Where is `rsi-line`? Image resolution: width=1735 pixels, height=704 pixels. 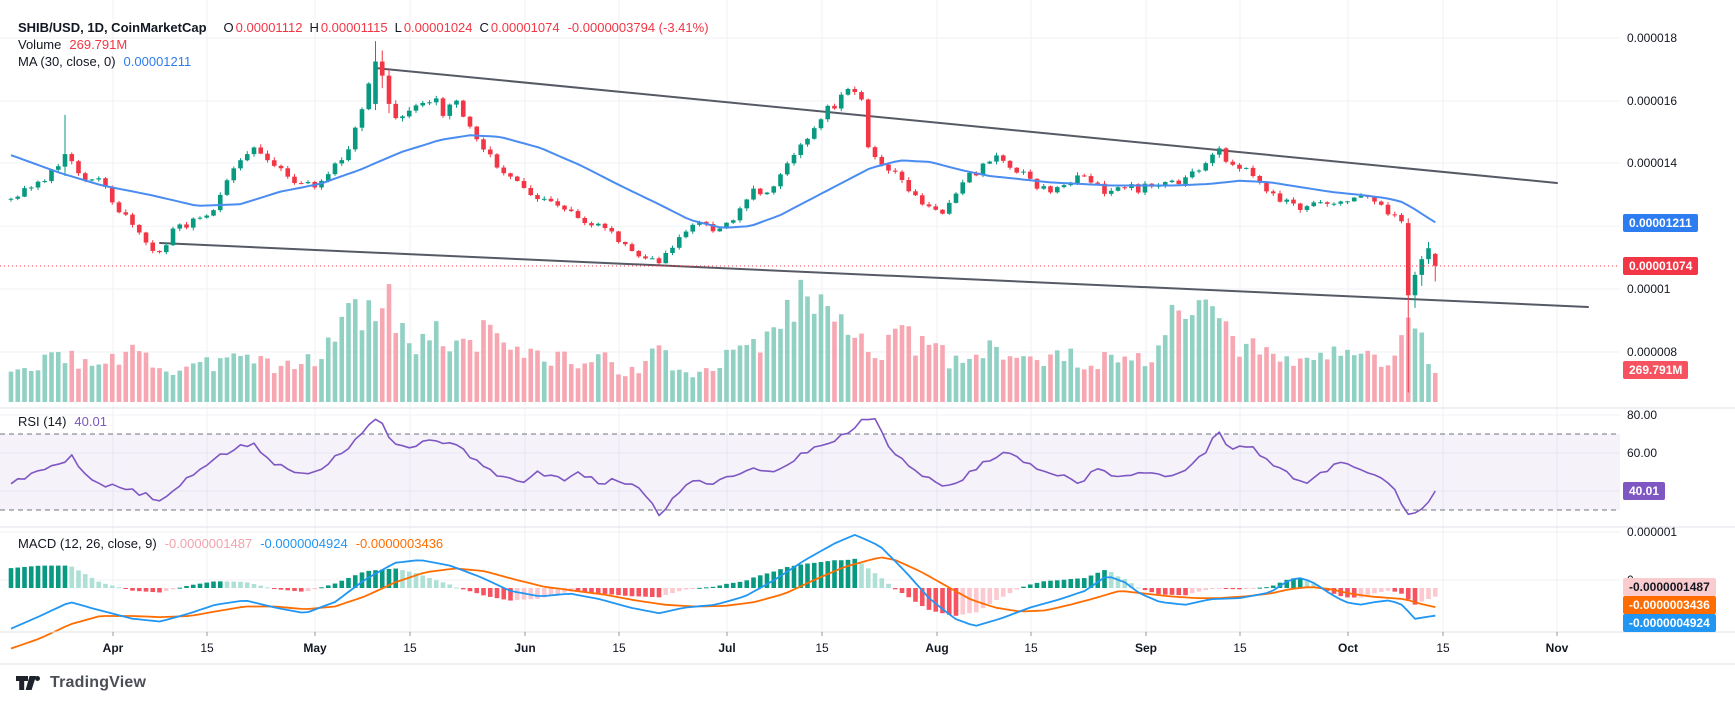 rsi-line is located at coordinates (723, 467).